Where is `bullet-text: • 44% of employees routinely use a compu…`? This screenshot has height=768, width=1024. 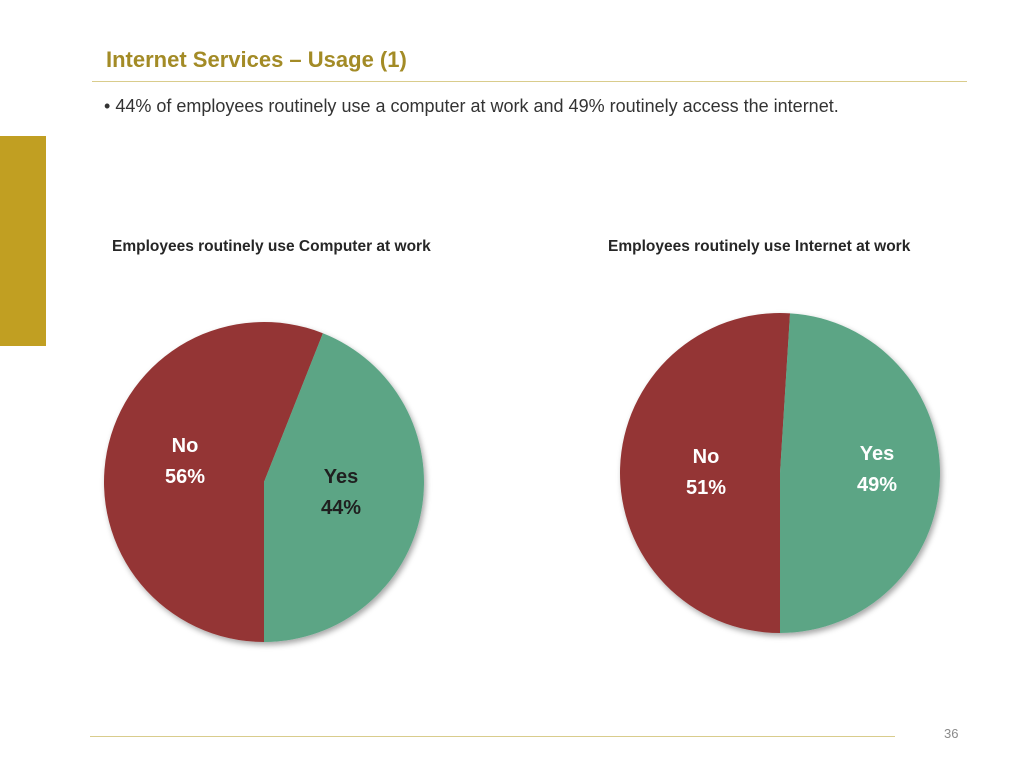 bullet-text: • 44% of employees routinely use a compu… is located at coordinates (471, 106).